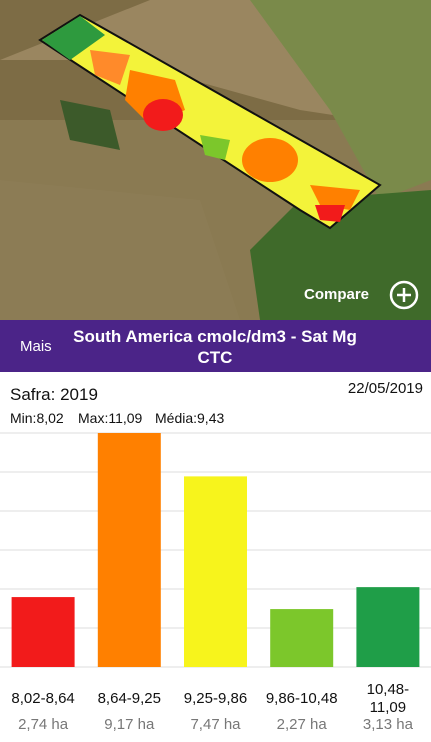  What do you see at coordinates (301, 724) in the screenshot?
I see `value-label: 2,27 ha` at bounding box center [301, 724].